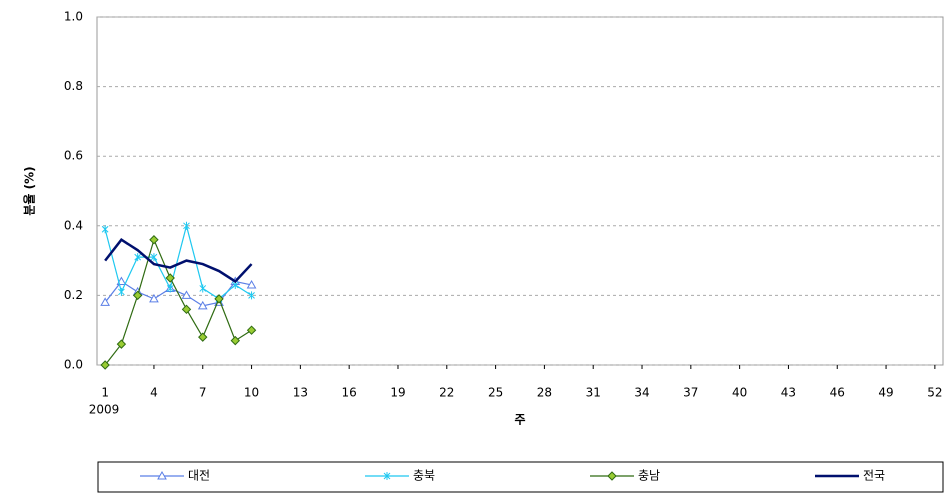  Describe the element at coordinates (73, 295) in the screenshot. I see `y-tick-label: 0.2` at that location.